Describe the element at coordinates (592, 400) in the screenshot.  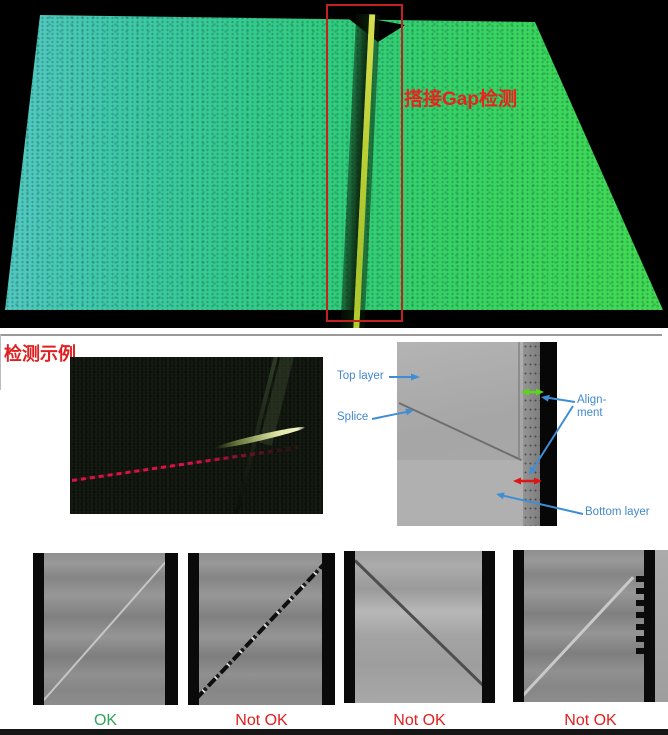
I see `alignment-label-line1: Align-` at that location.